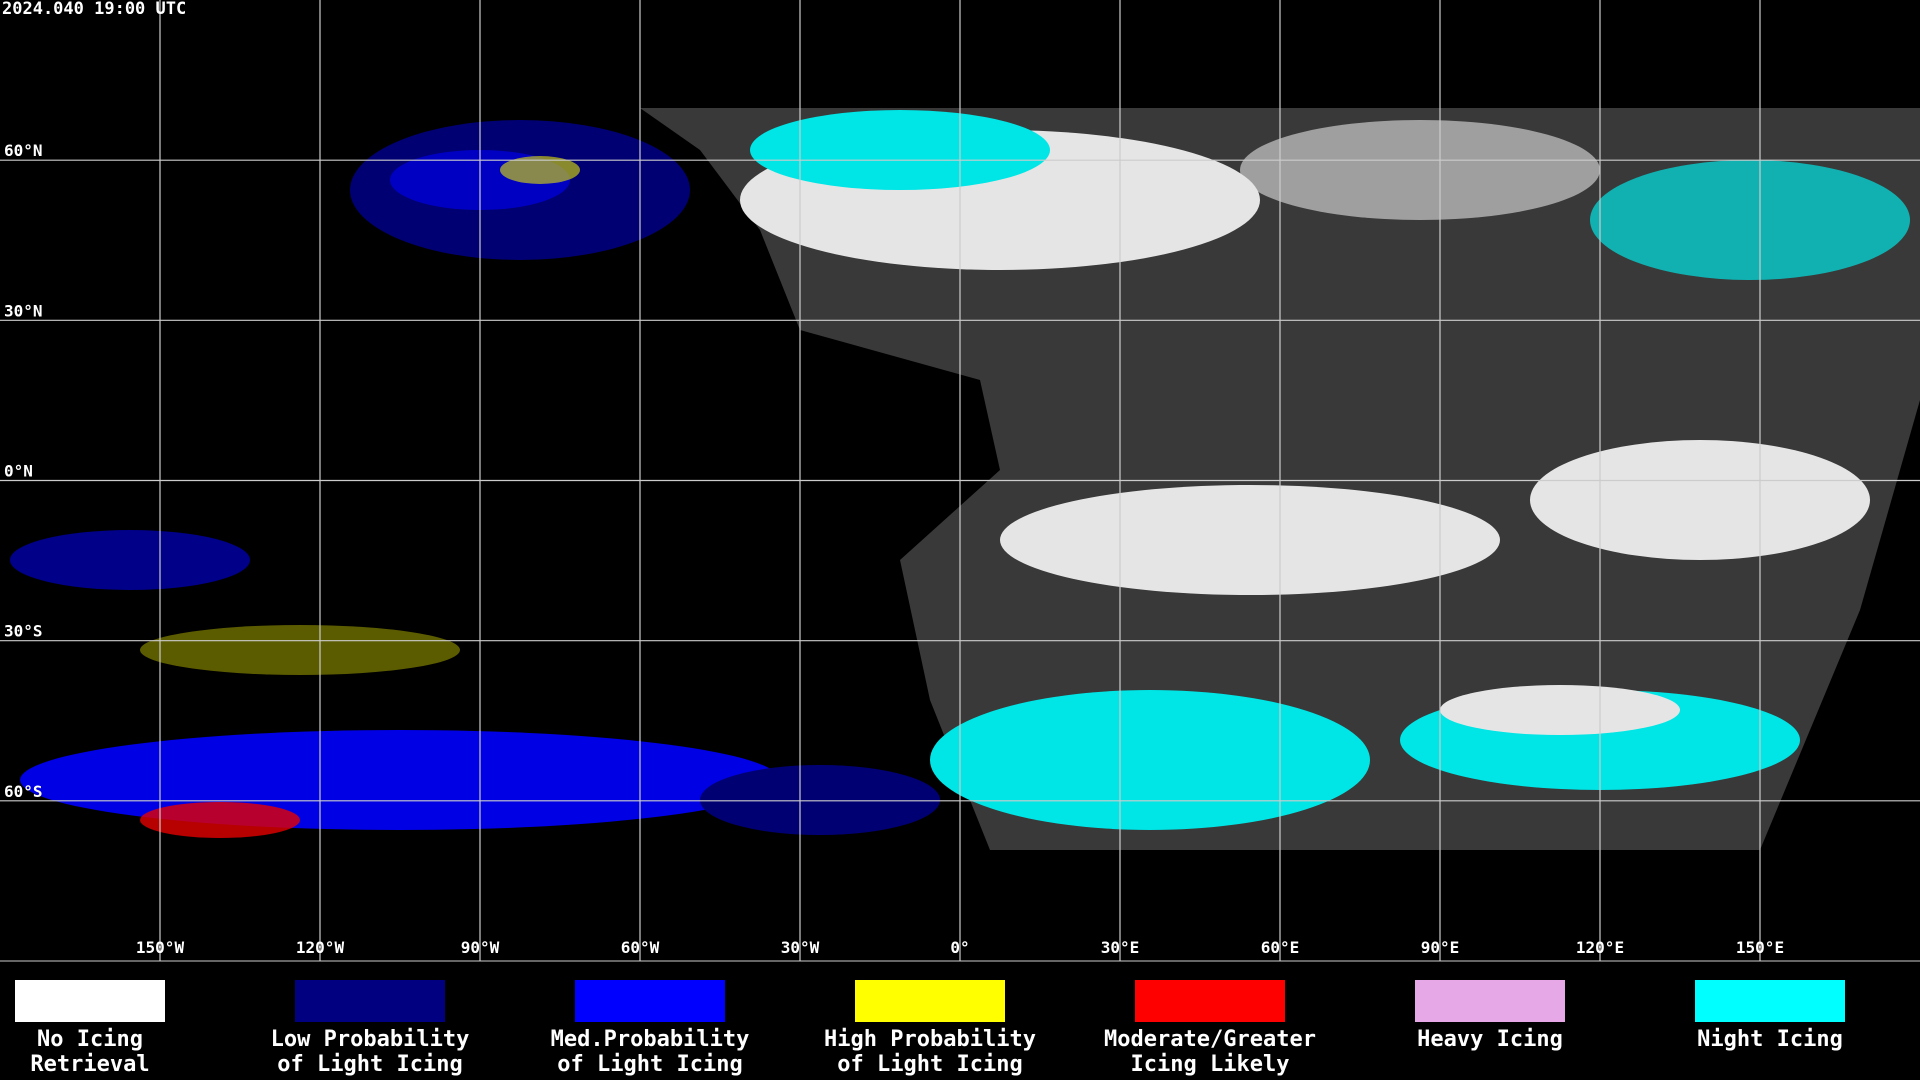 The height and width of the screenshot is (1080, 1920). What do you see at coordinates (23, 310) in the screenshot?
I see `latitude-label: 30°N` at bounding box center [23, 310].